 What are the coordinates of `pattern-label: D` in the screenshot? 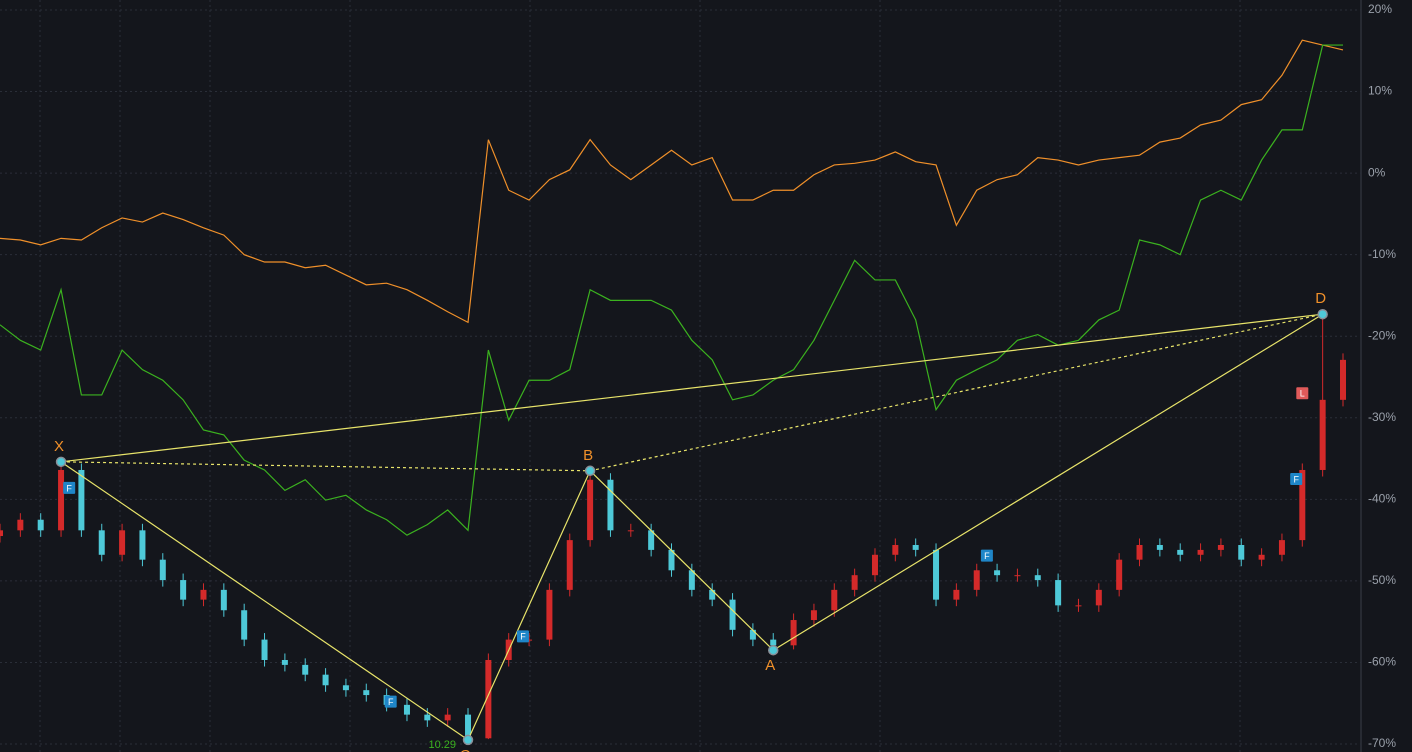 It's located at (1320, 298).